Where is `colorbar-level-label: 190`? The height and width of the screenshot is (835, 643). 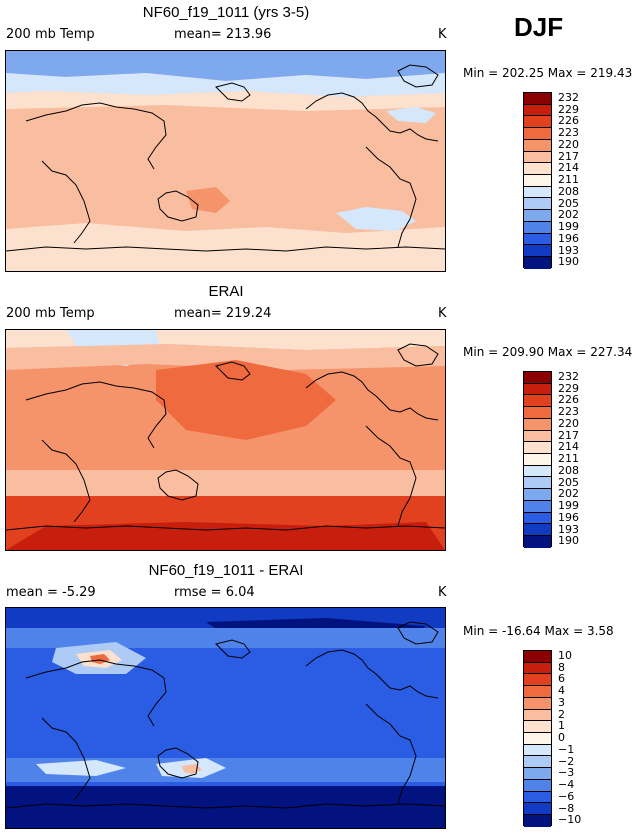
colorbar-level-label: 190 is located at coordinates (568, 262).